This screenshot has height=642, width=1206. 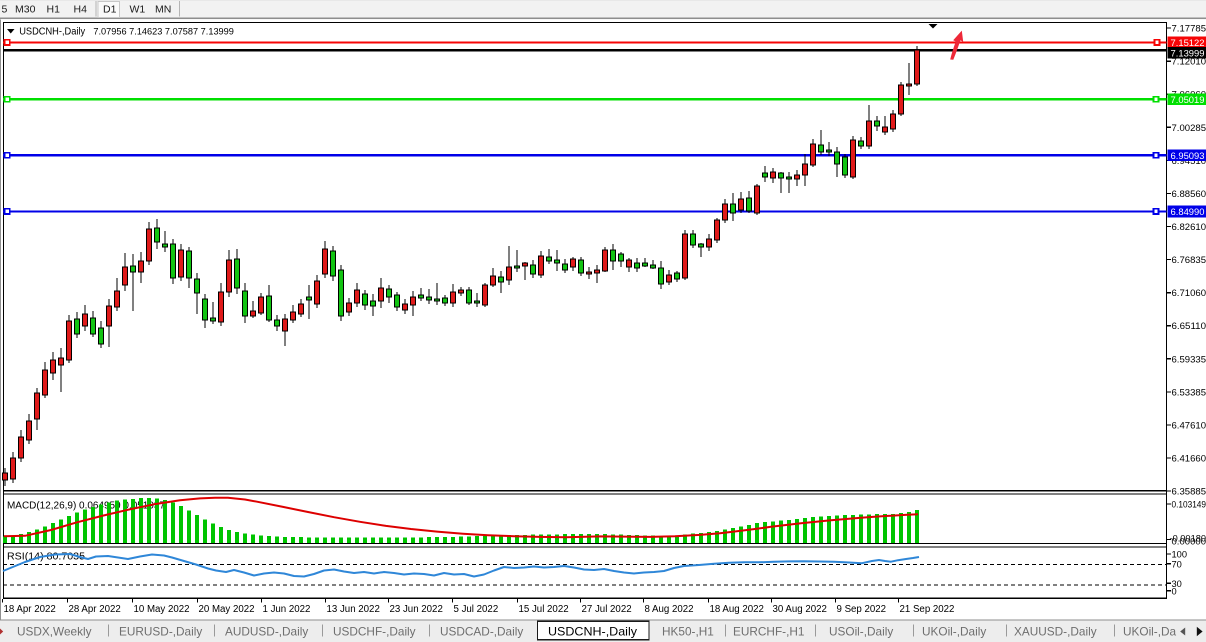 I want to click on svg-text: AUDUSD-,Daily, so click(x=266, y=632).